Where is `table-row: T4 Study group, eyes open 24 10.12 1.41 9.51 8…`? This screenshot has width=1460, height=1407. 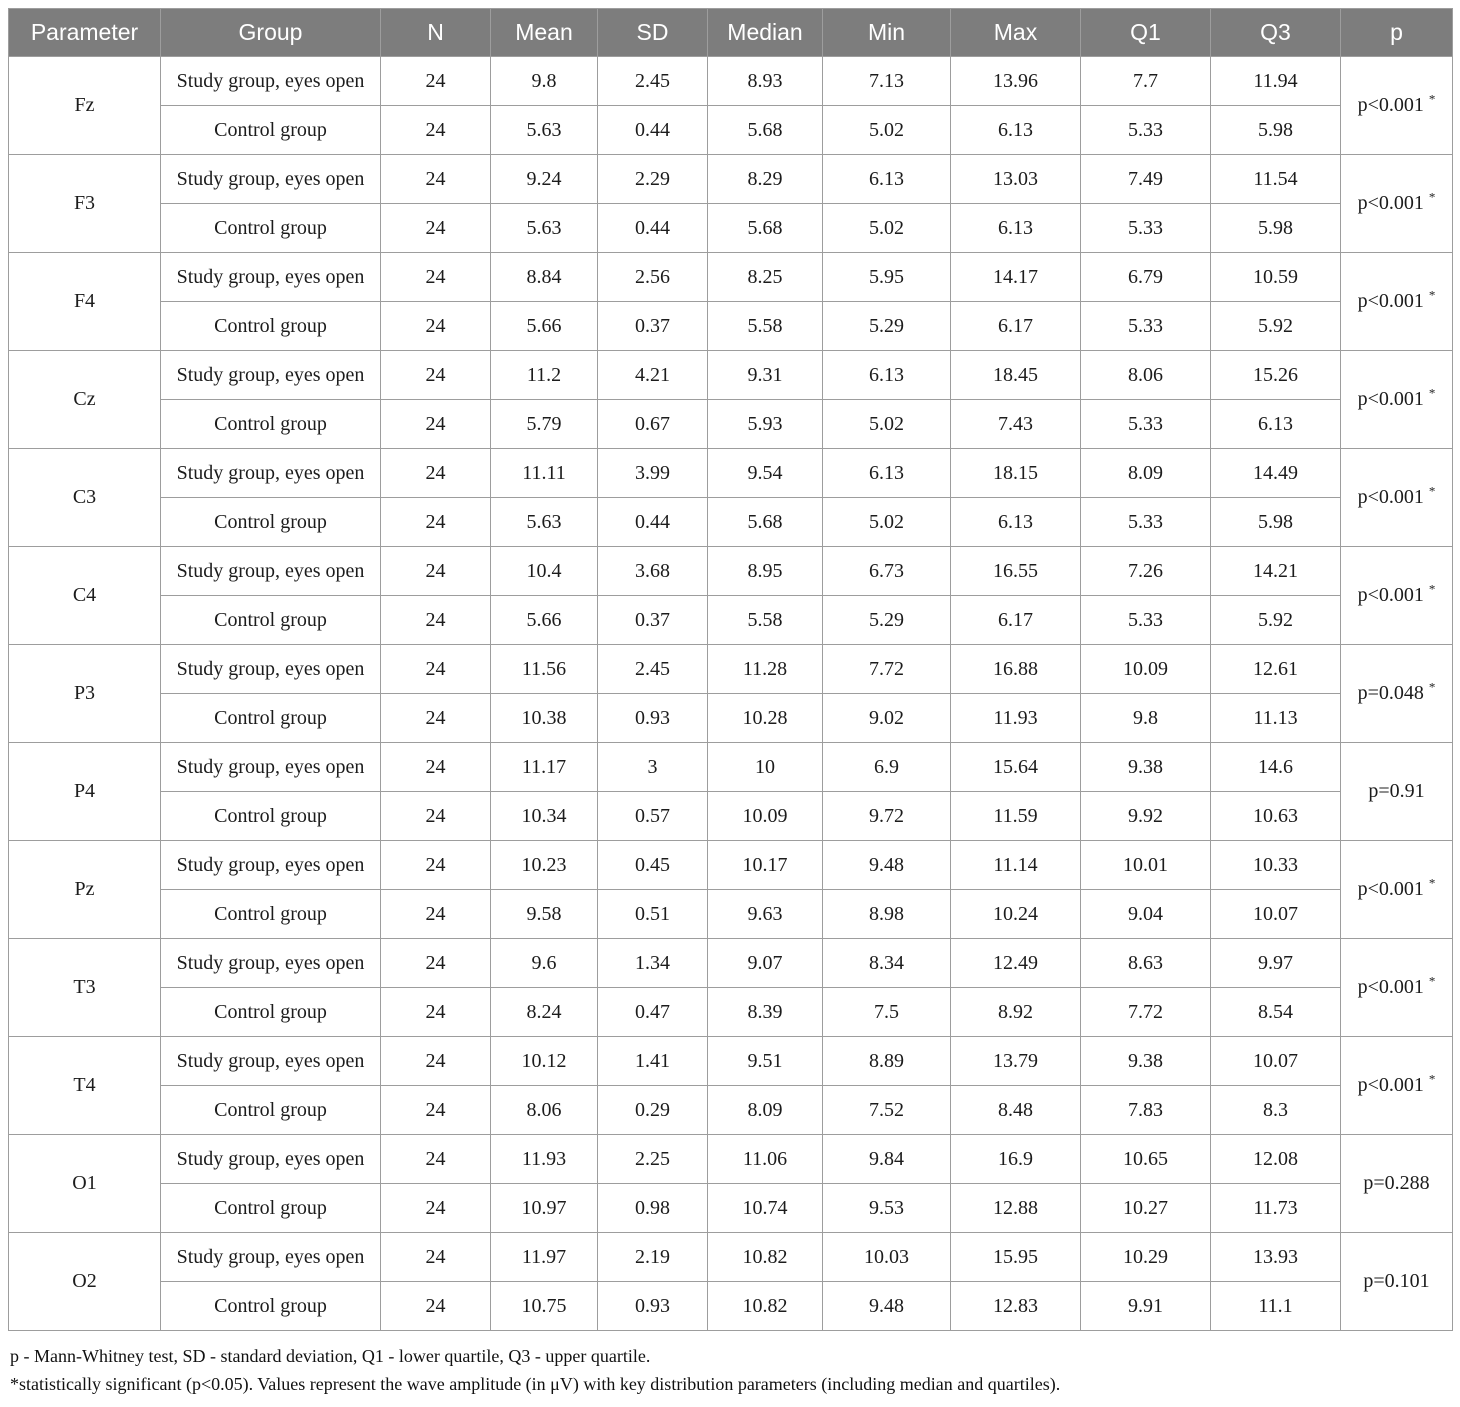
table-row: T4 Study group, eyes open 24 10.12 1.41 9.51 8… is located at coordinates (730, 1085).